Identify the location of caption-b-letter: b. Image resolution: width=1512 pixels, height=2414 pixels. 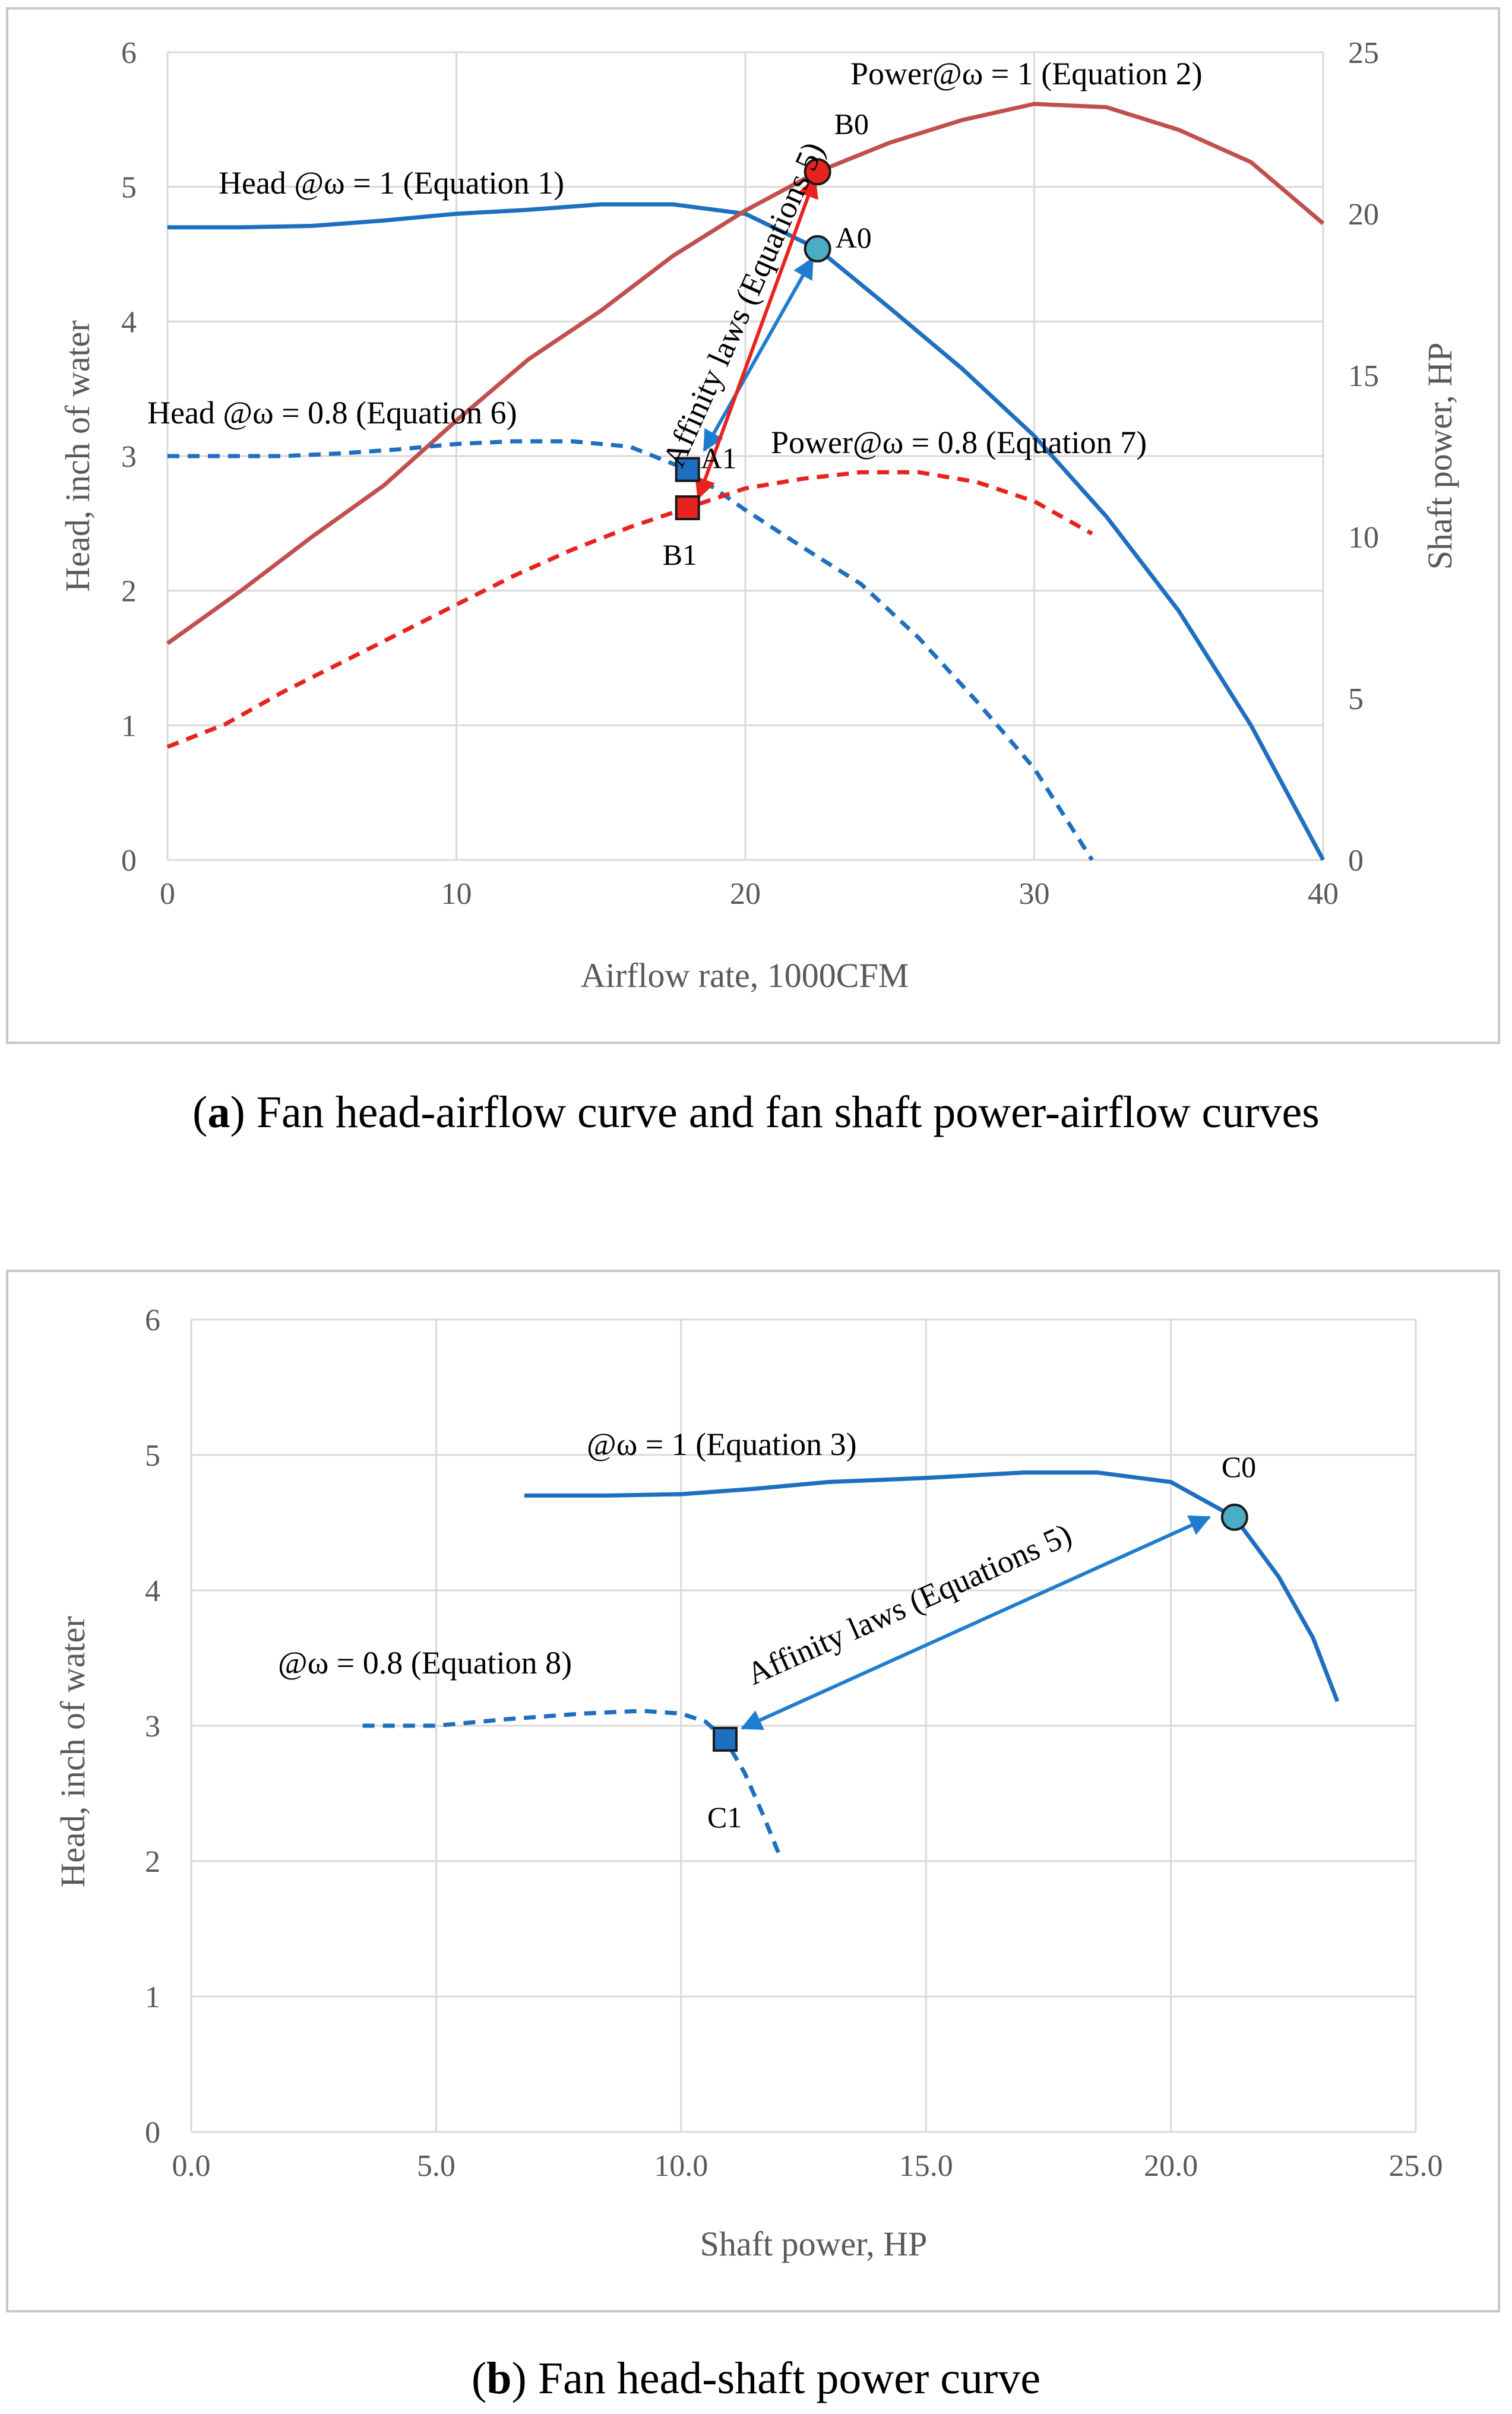
(498, 2378).